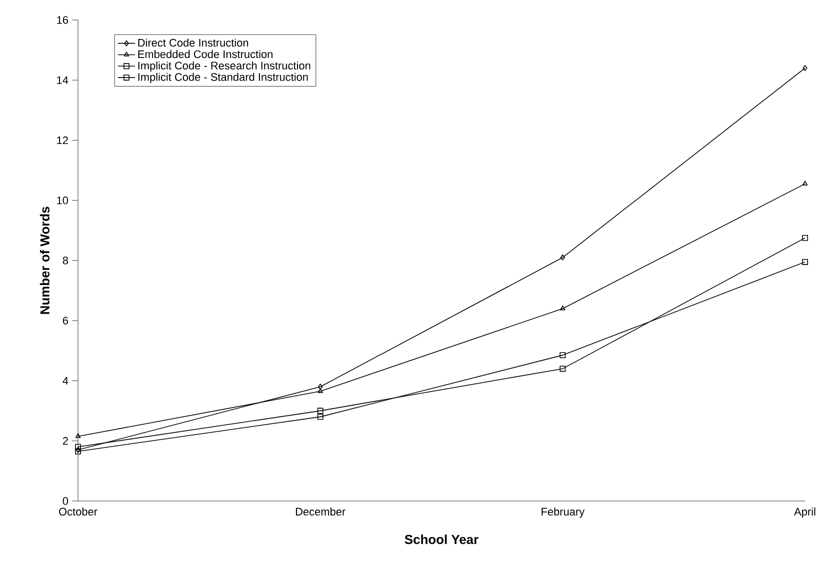 This screenshot has height=566, width=819. What do you see at coordinates (62, 140) in the screenshot?
I see `y-tick-label: 12` at bounding box center [62, 140].